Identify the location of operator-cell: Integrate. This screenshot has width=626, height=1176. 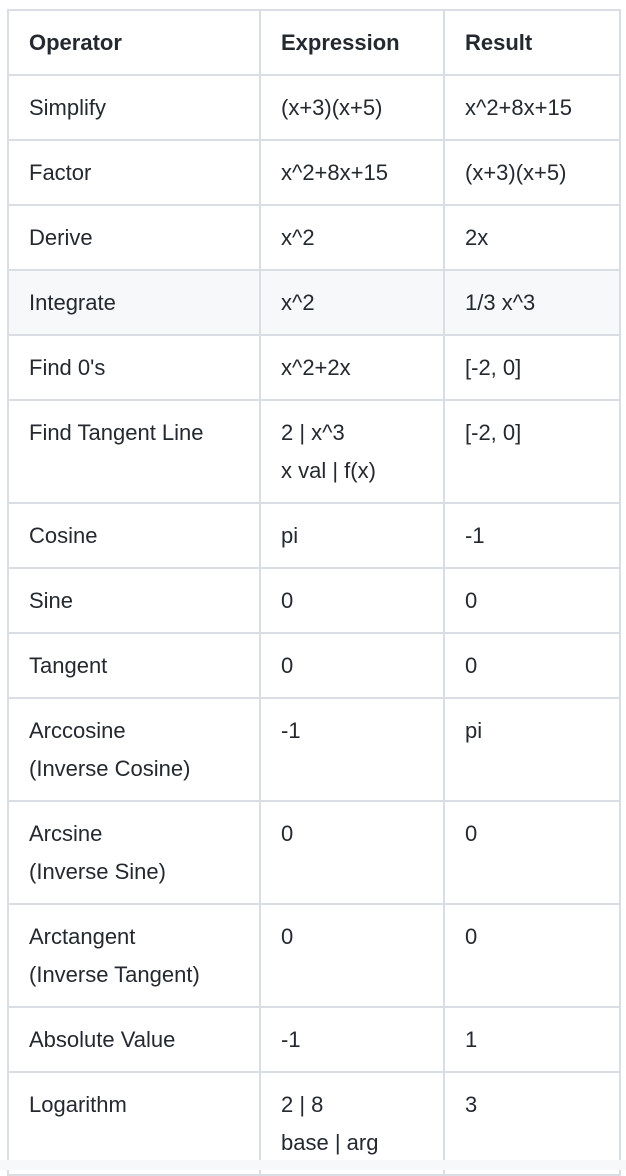
(134, 302).